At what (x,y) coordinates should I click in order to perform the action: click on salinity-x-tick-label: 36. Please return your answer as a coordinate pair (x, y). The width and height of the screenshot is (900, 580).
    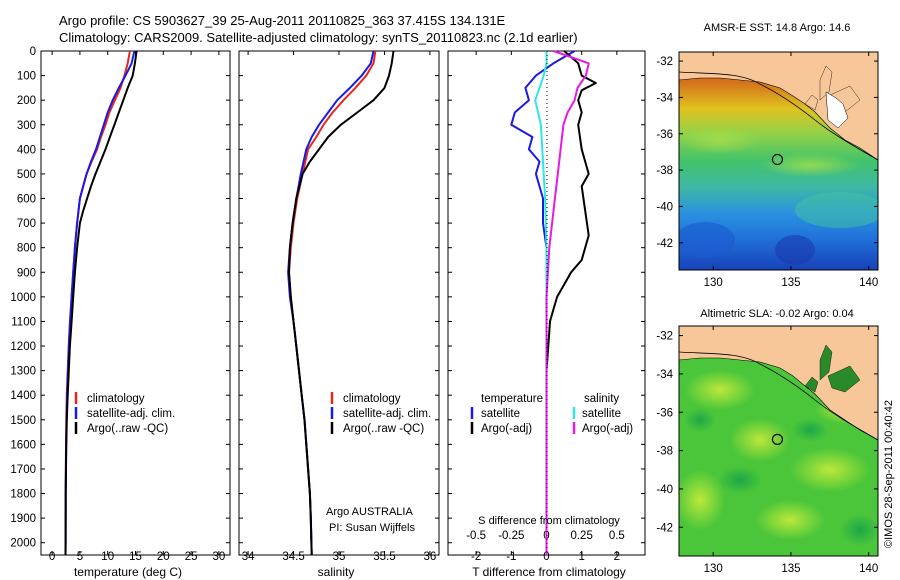
    Looking at the image, I should click on (430, 557).